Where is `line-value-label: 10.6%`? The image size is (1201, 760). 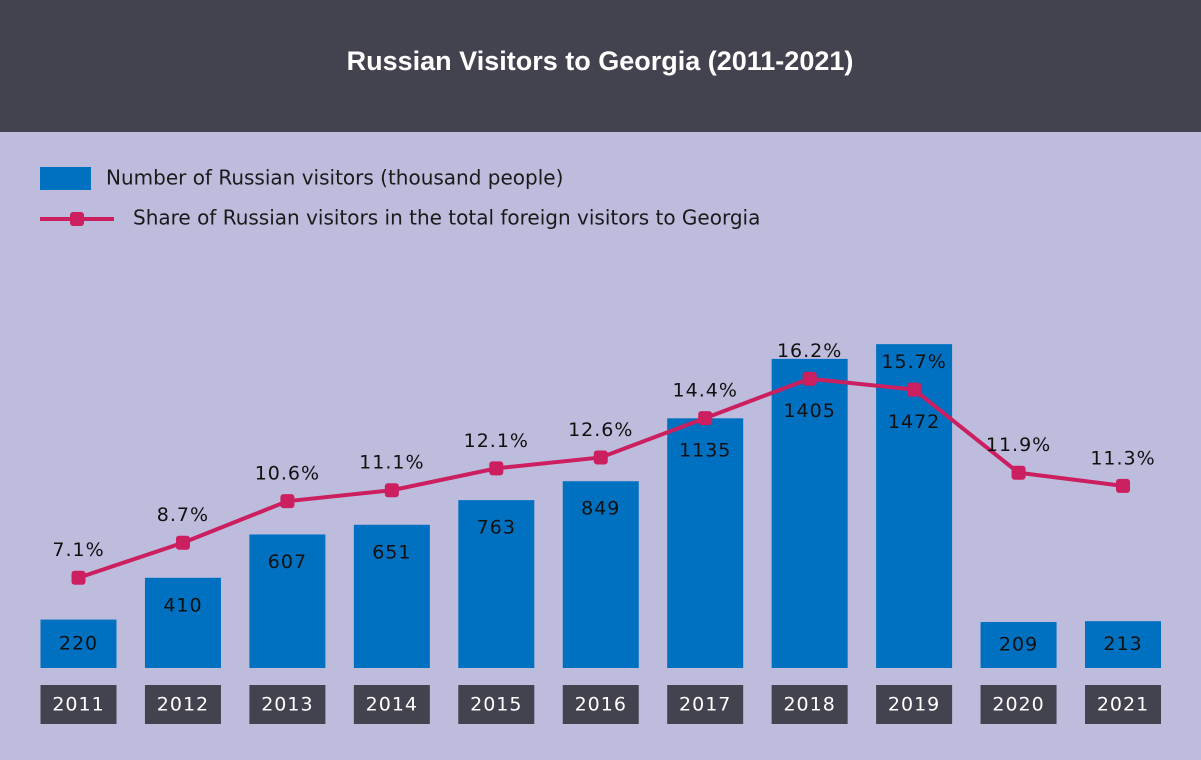 line-value-label: 10.6% is located at coordinates (287, 474).